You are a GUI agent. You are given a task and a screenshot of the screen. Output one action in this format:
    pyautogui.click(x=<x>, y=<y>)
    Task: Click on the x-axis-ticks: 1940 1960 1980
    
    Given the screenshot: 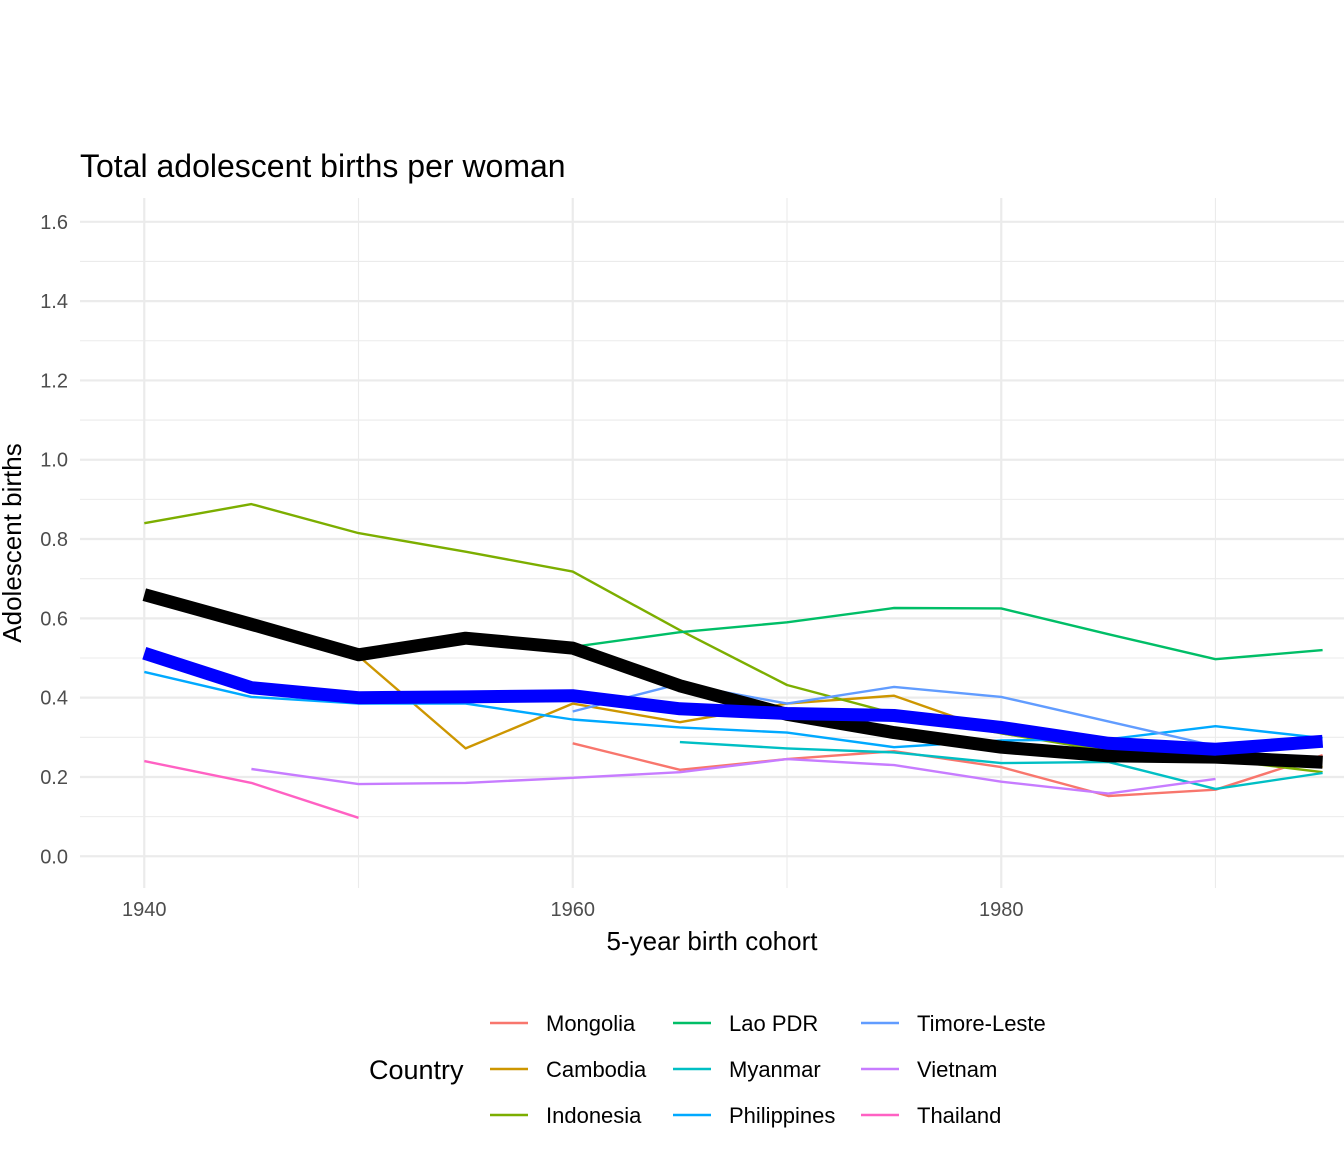 What is the action you would take?
    pyautogui.click(x=572, y=910)
    